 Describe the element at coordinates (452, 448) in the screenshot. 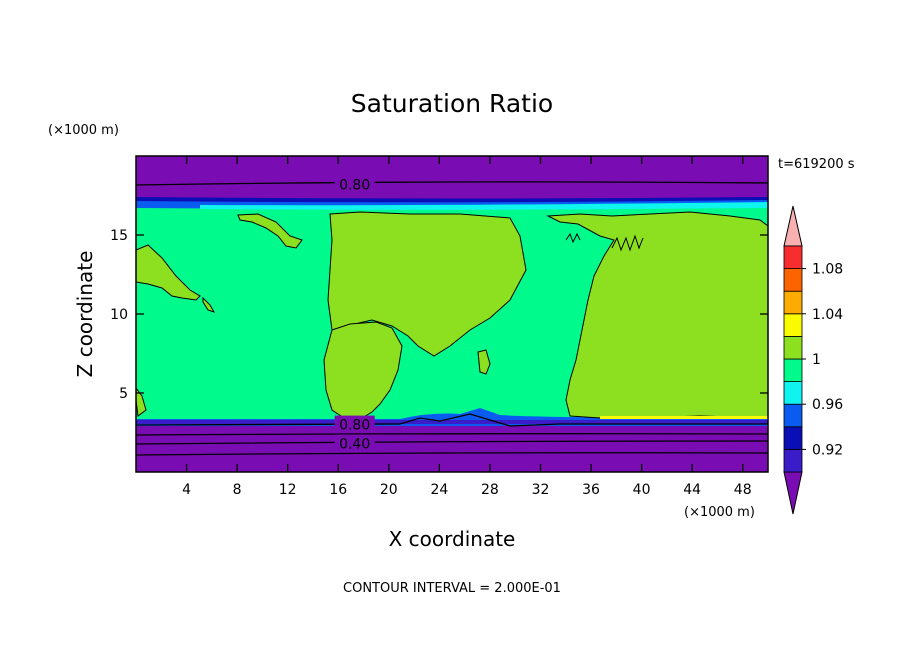

I see `bottom-dry-layer` at that location.